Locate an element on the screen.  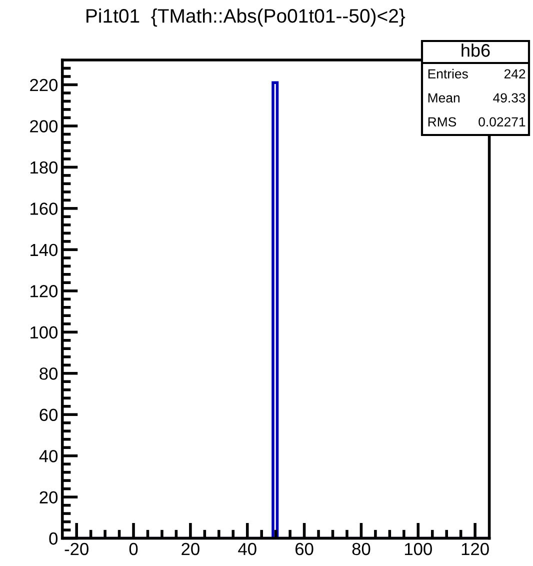
chart-title: Pi1t01 {TMath::Abs(Po01t01--50)<2} is located at coordinates (246, 17).